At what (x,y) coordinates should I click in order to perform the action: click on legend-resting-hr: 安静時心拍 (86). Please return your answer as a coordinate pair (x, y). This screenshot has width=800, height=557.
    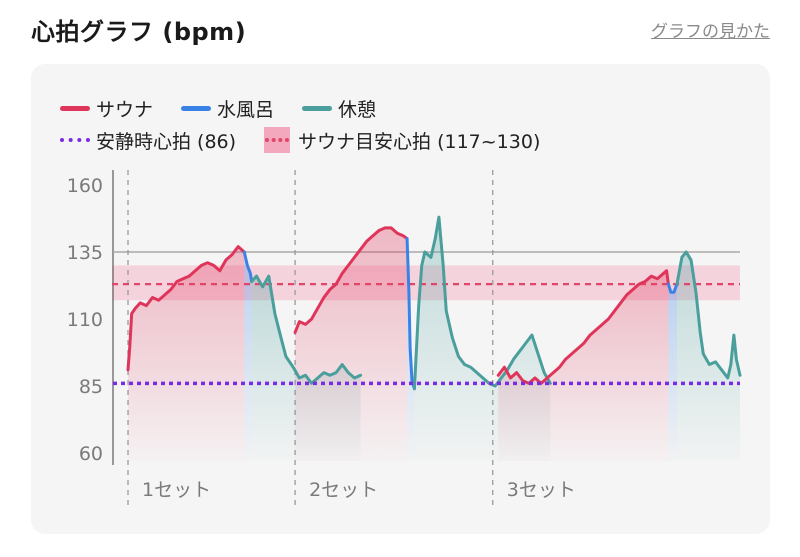
    Looking at the image, I should click on (148, 140).